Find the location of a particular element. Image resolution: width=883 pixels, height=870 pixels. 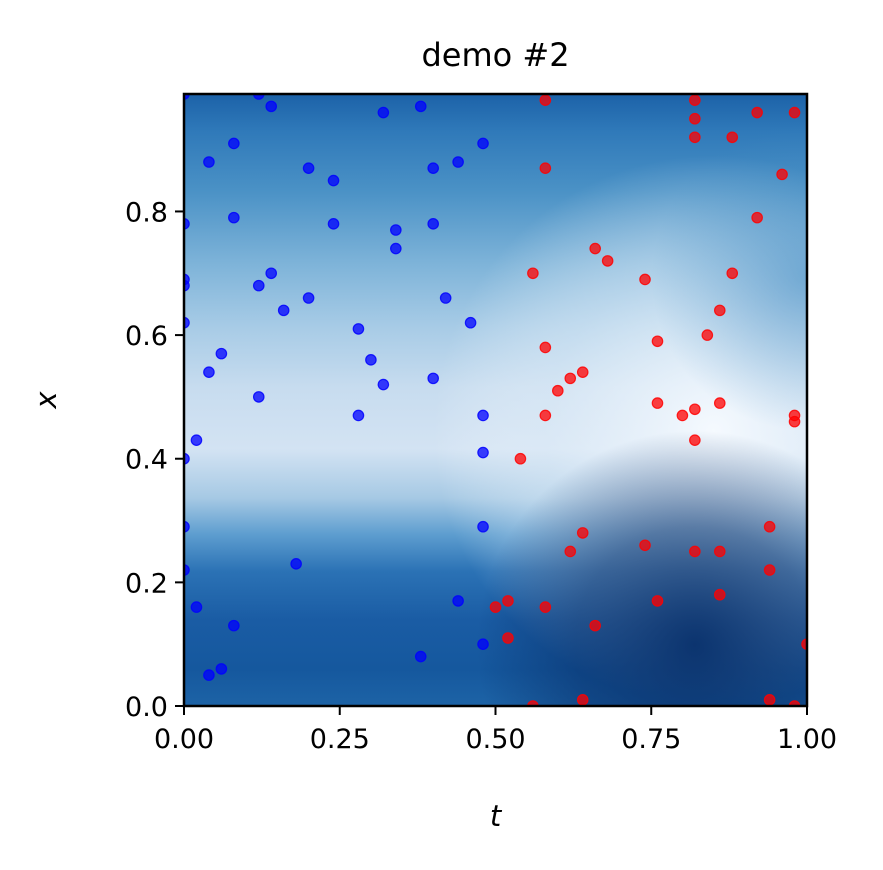

x-axis: 0.00 0.25 0.50 0.75 1.00 is located at coordinates (495, 730).